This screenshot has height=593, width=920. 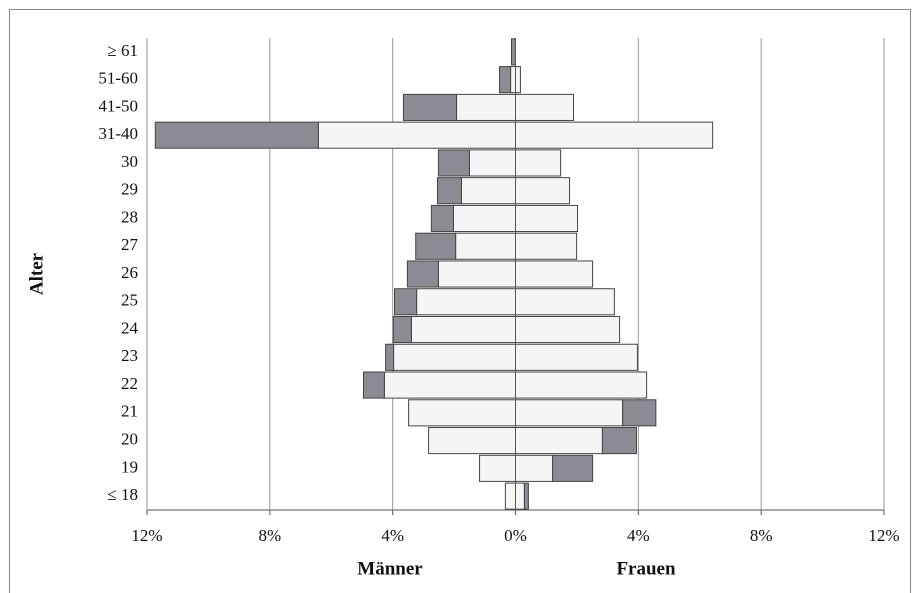 I want to click on y-tick-label: 25, so click(x=129, y=300).